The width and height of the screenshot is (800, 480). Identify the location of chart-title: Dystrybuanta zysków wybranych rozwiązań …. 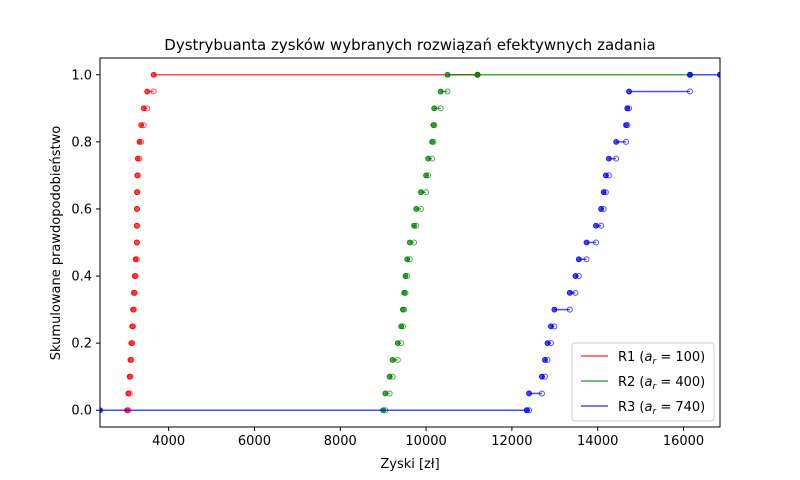
(409, 45).